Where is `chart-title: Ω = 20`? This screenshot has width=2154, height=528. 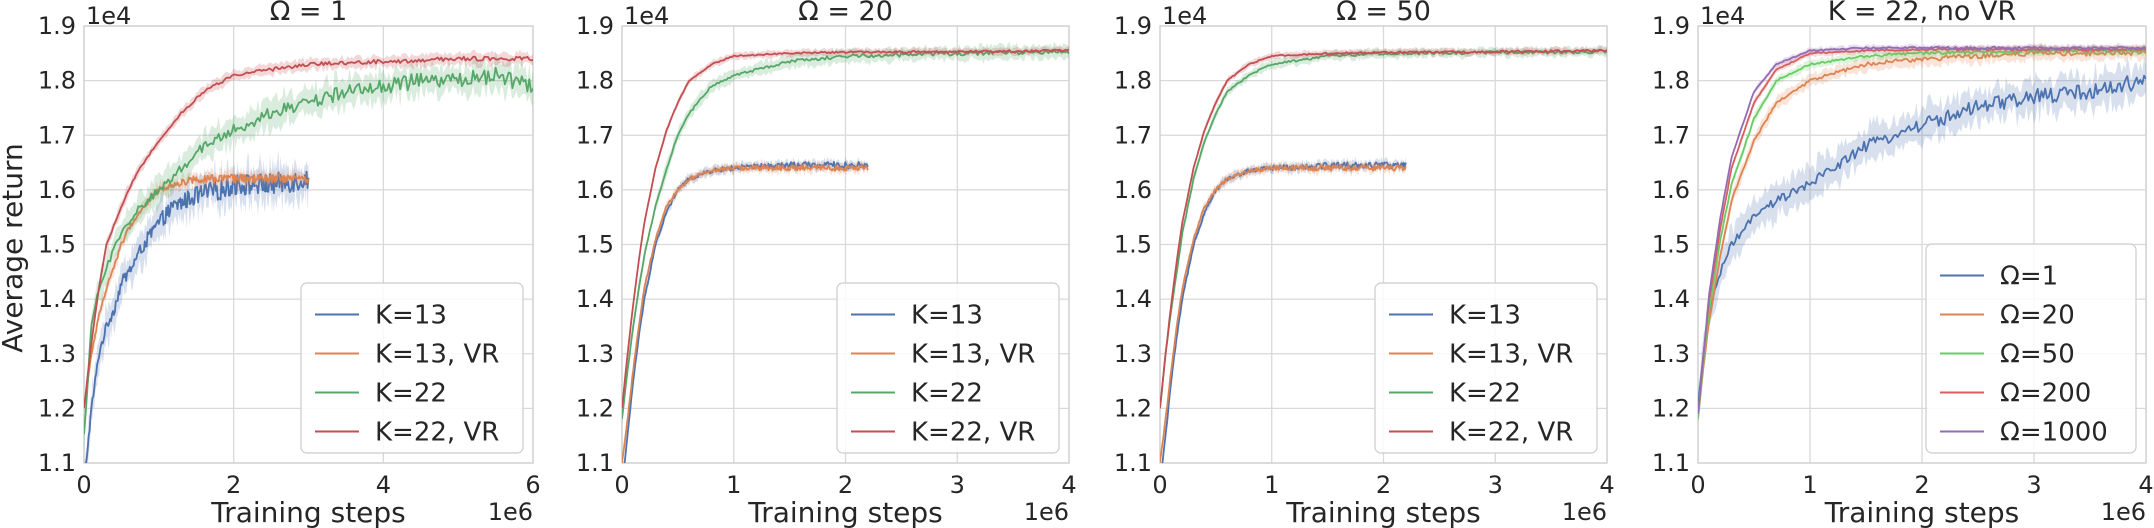 chart-title: Ω = 20 is located at coordinates (845, 13).